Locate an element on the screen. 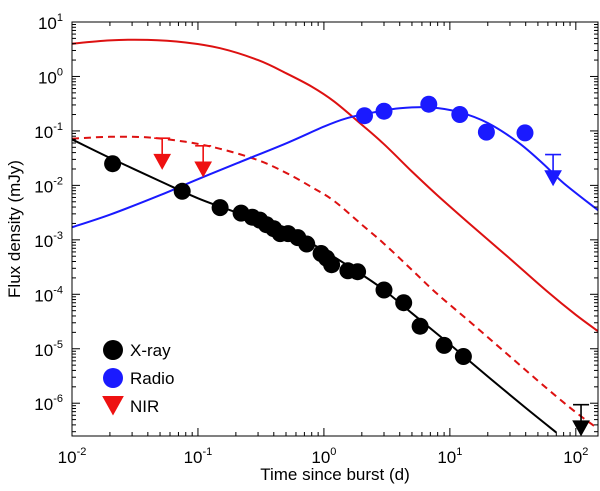  x-tick-label: 10⁻¹ is located at coordinates (198, 456).